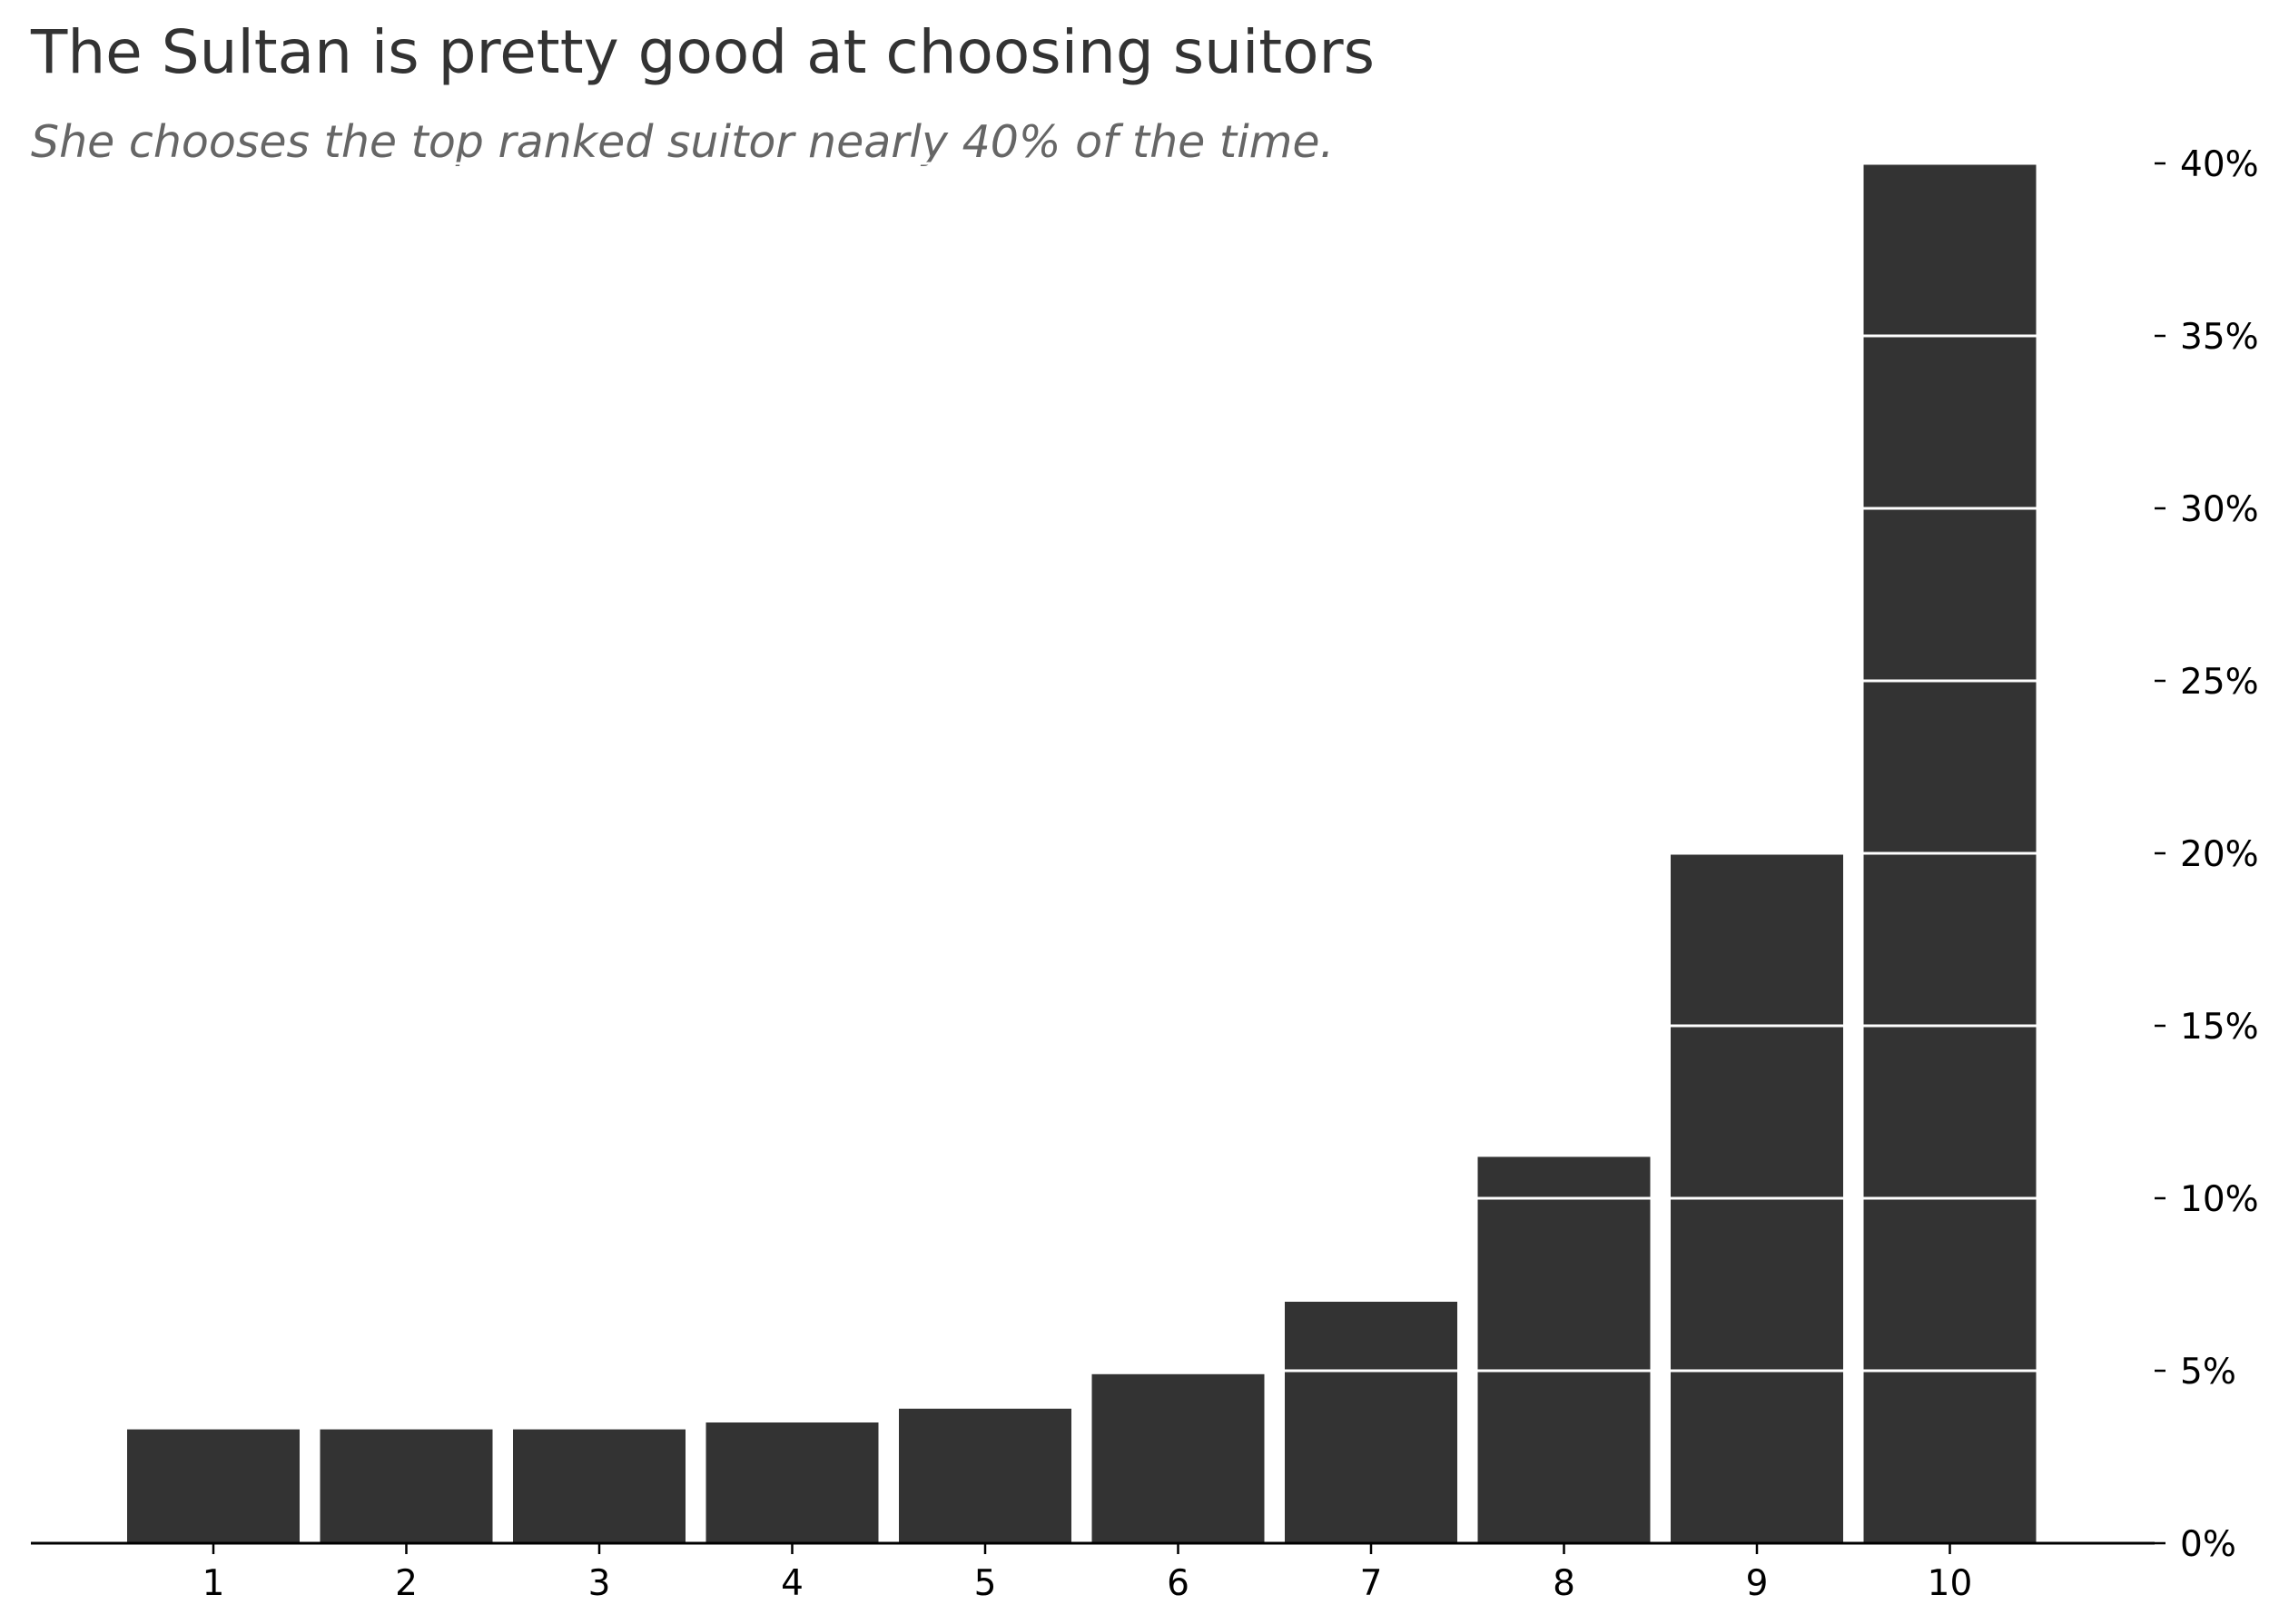  I want to click on y-tick-label-35: 35%, so click(2220, 337).